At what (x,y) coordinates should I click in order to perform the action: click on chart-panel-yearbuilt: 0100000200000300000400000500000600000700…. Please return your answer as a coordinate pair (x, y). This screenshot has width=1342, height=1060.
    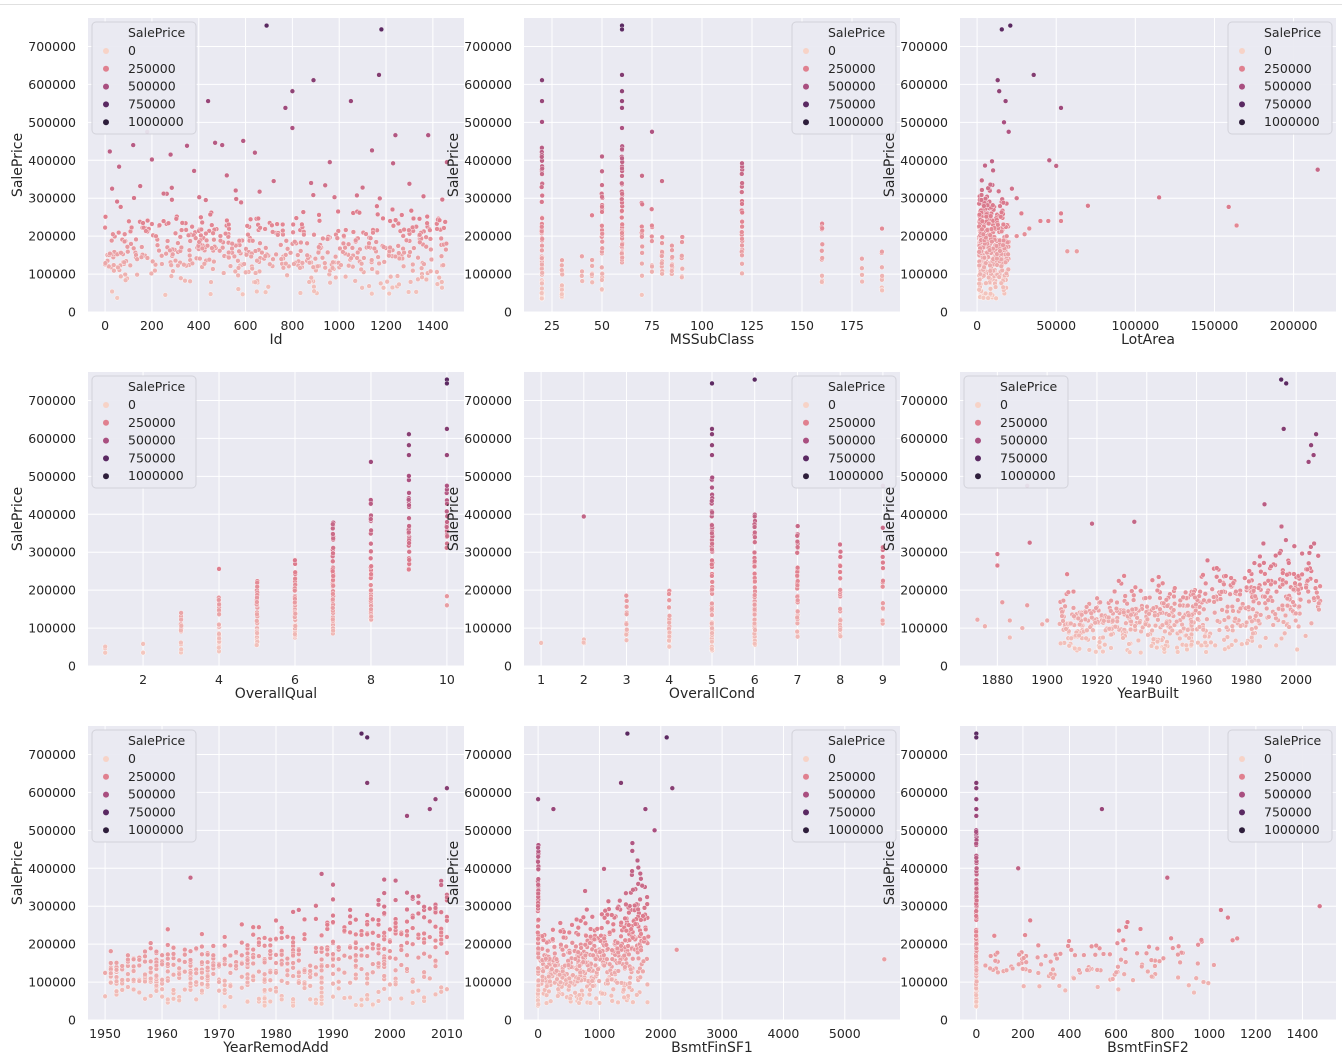
    Looking at the image, I should click on (1109, 537).